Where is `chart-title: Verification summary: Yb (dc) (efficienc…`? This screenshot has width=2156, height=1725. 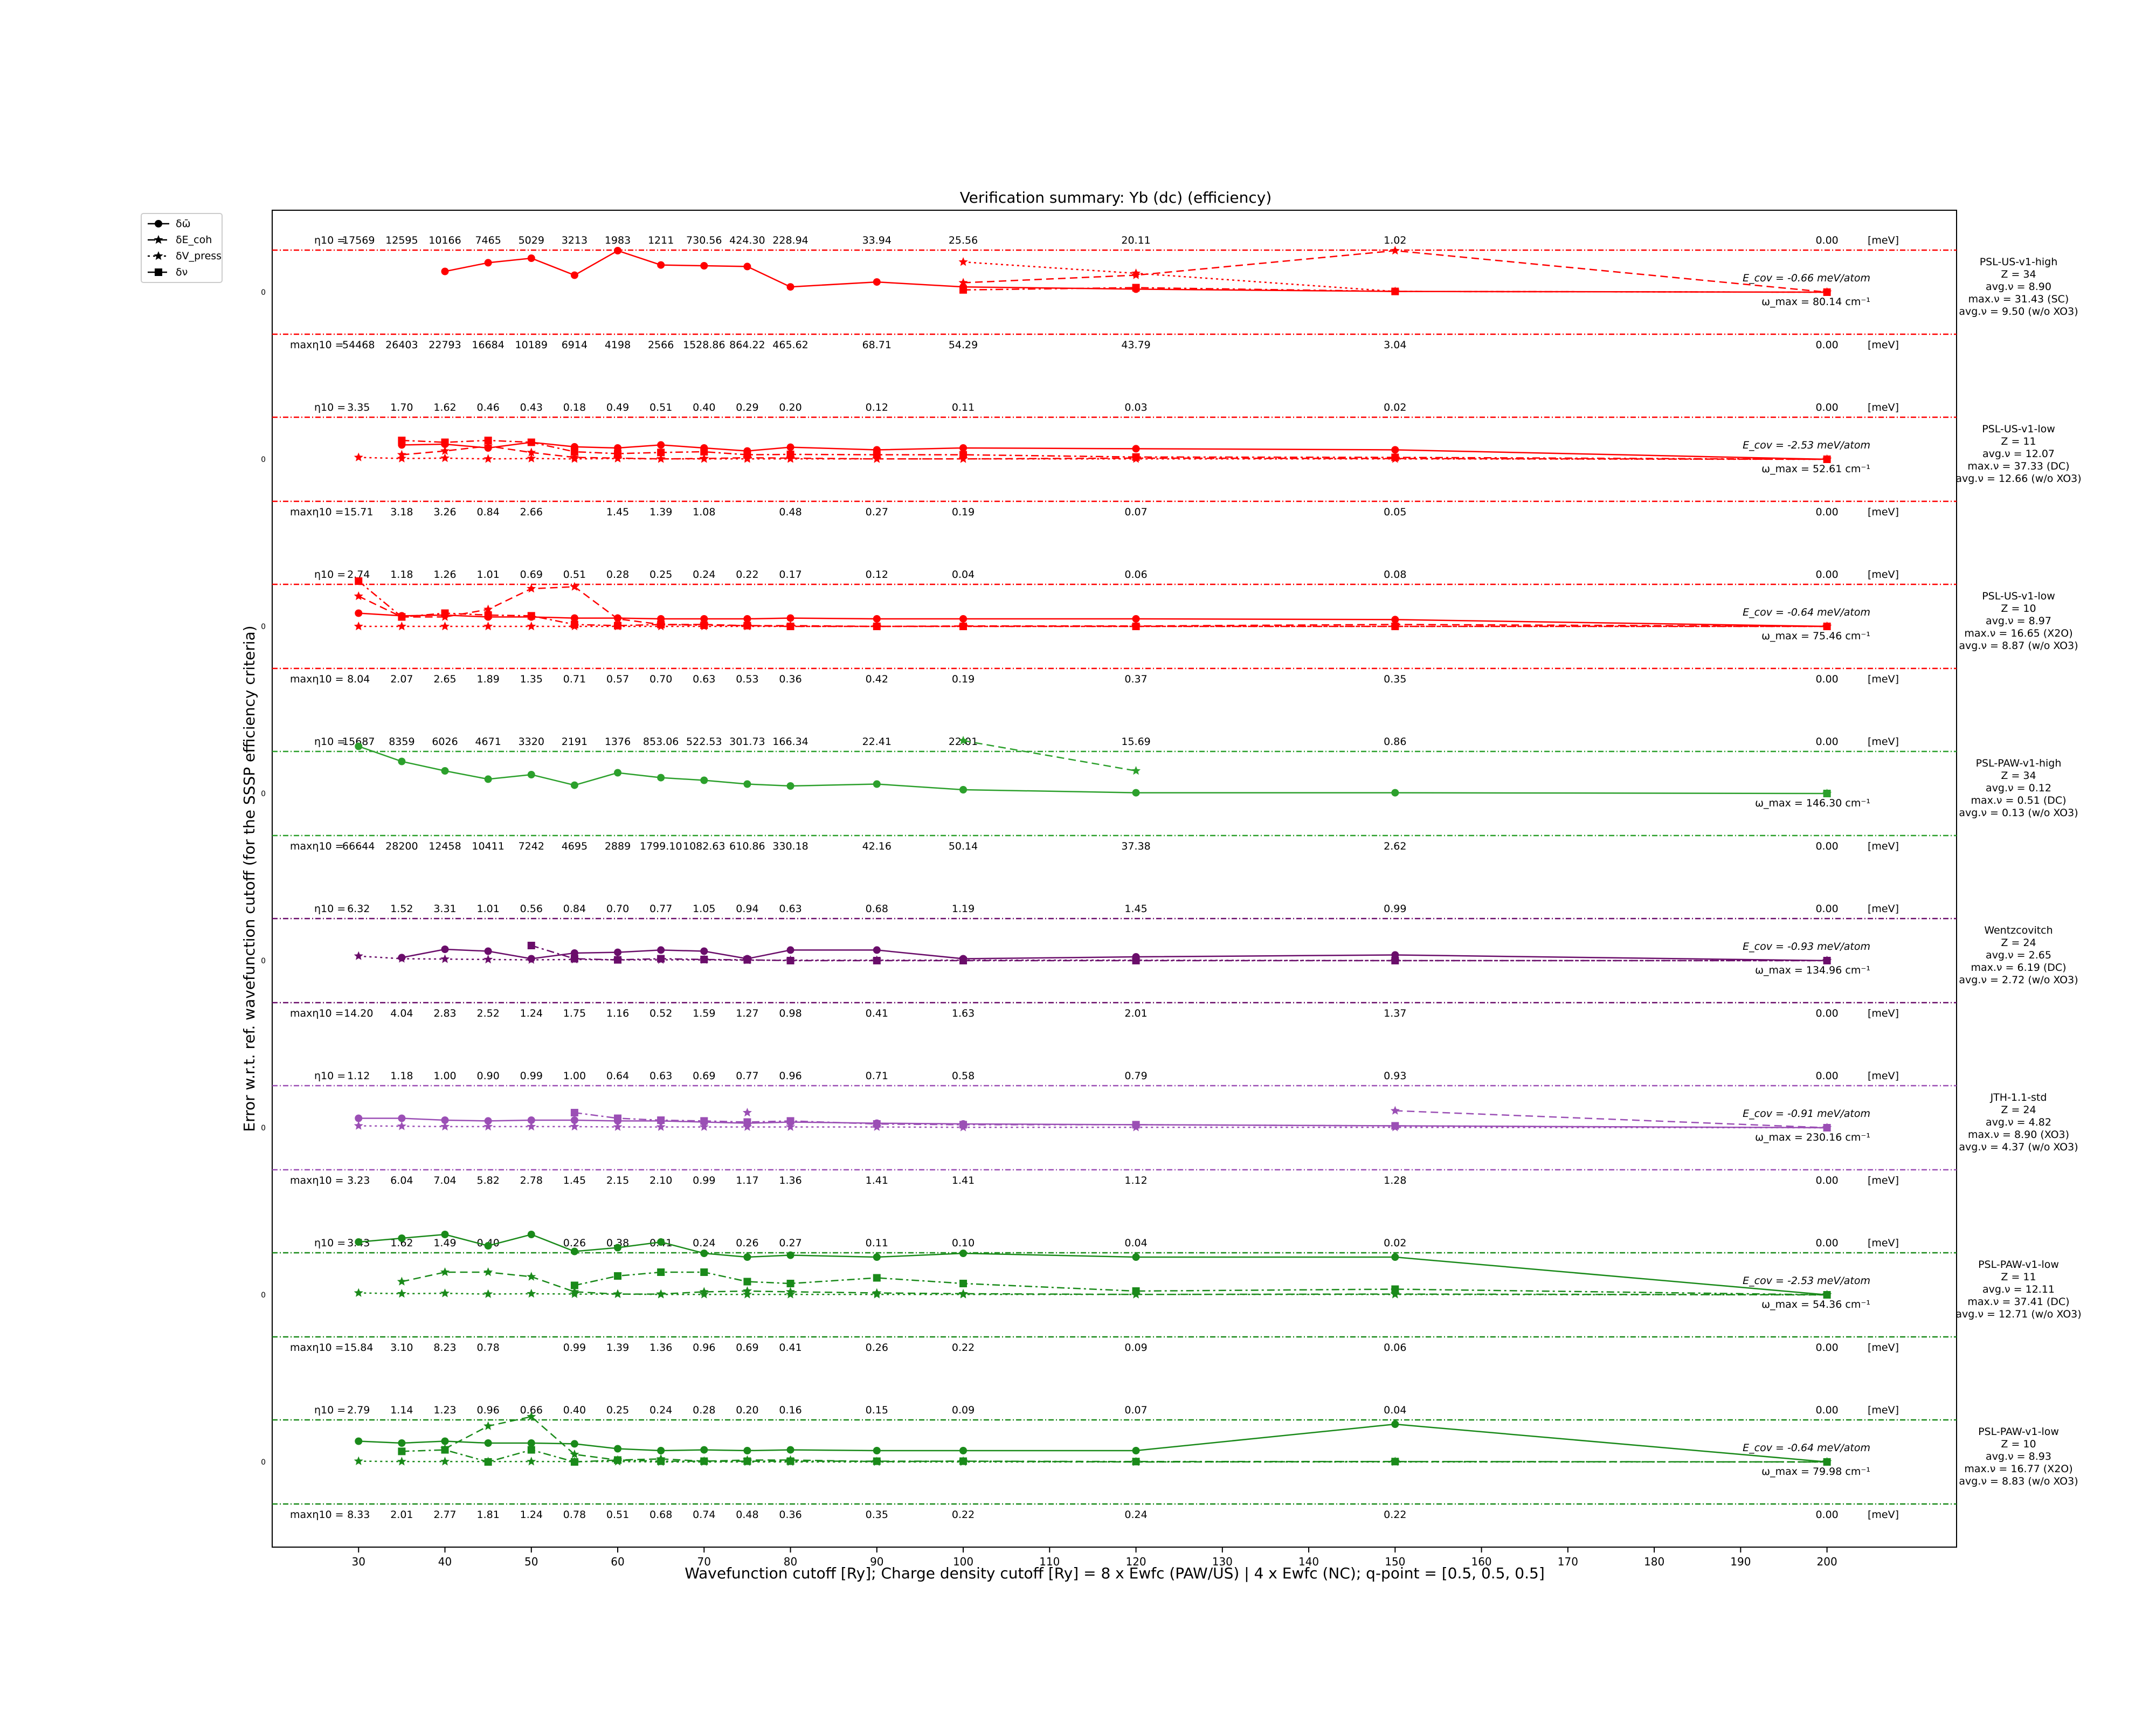
chart-title: Verification summary: Yb (dc) (efficienc… is located at coordinates (1116, 197).